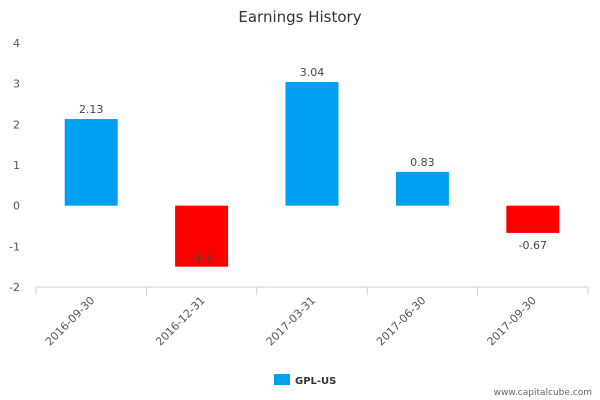  What do you see at coordinates (512, 321) in the screenshot?
I see `x-tick-label: 2017-09-30` at bounding box center [512, 321].